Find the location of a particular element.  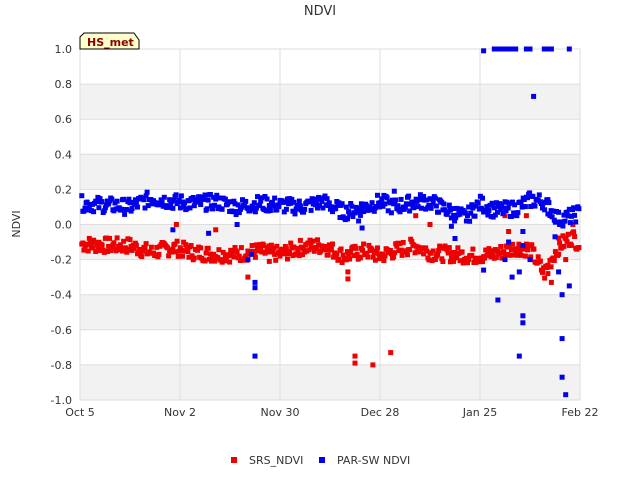

x-tick-label: Jan 25 is located at coordinates (479, 412).